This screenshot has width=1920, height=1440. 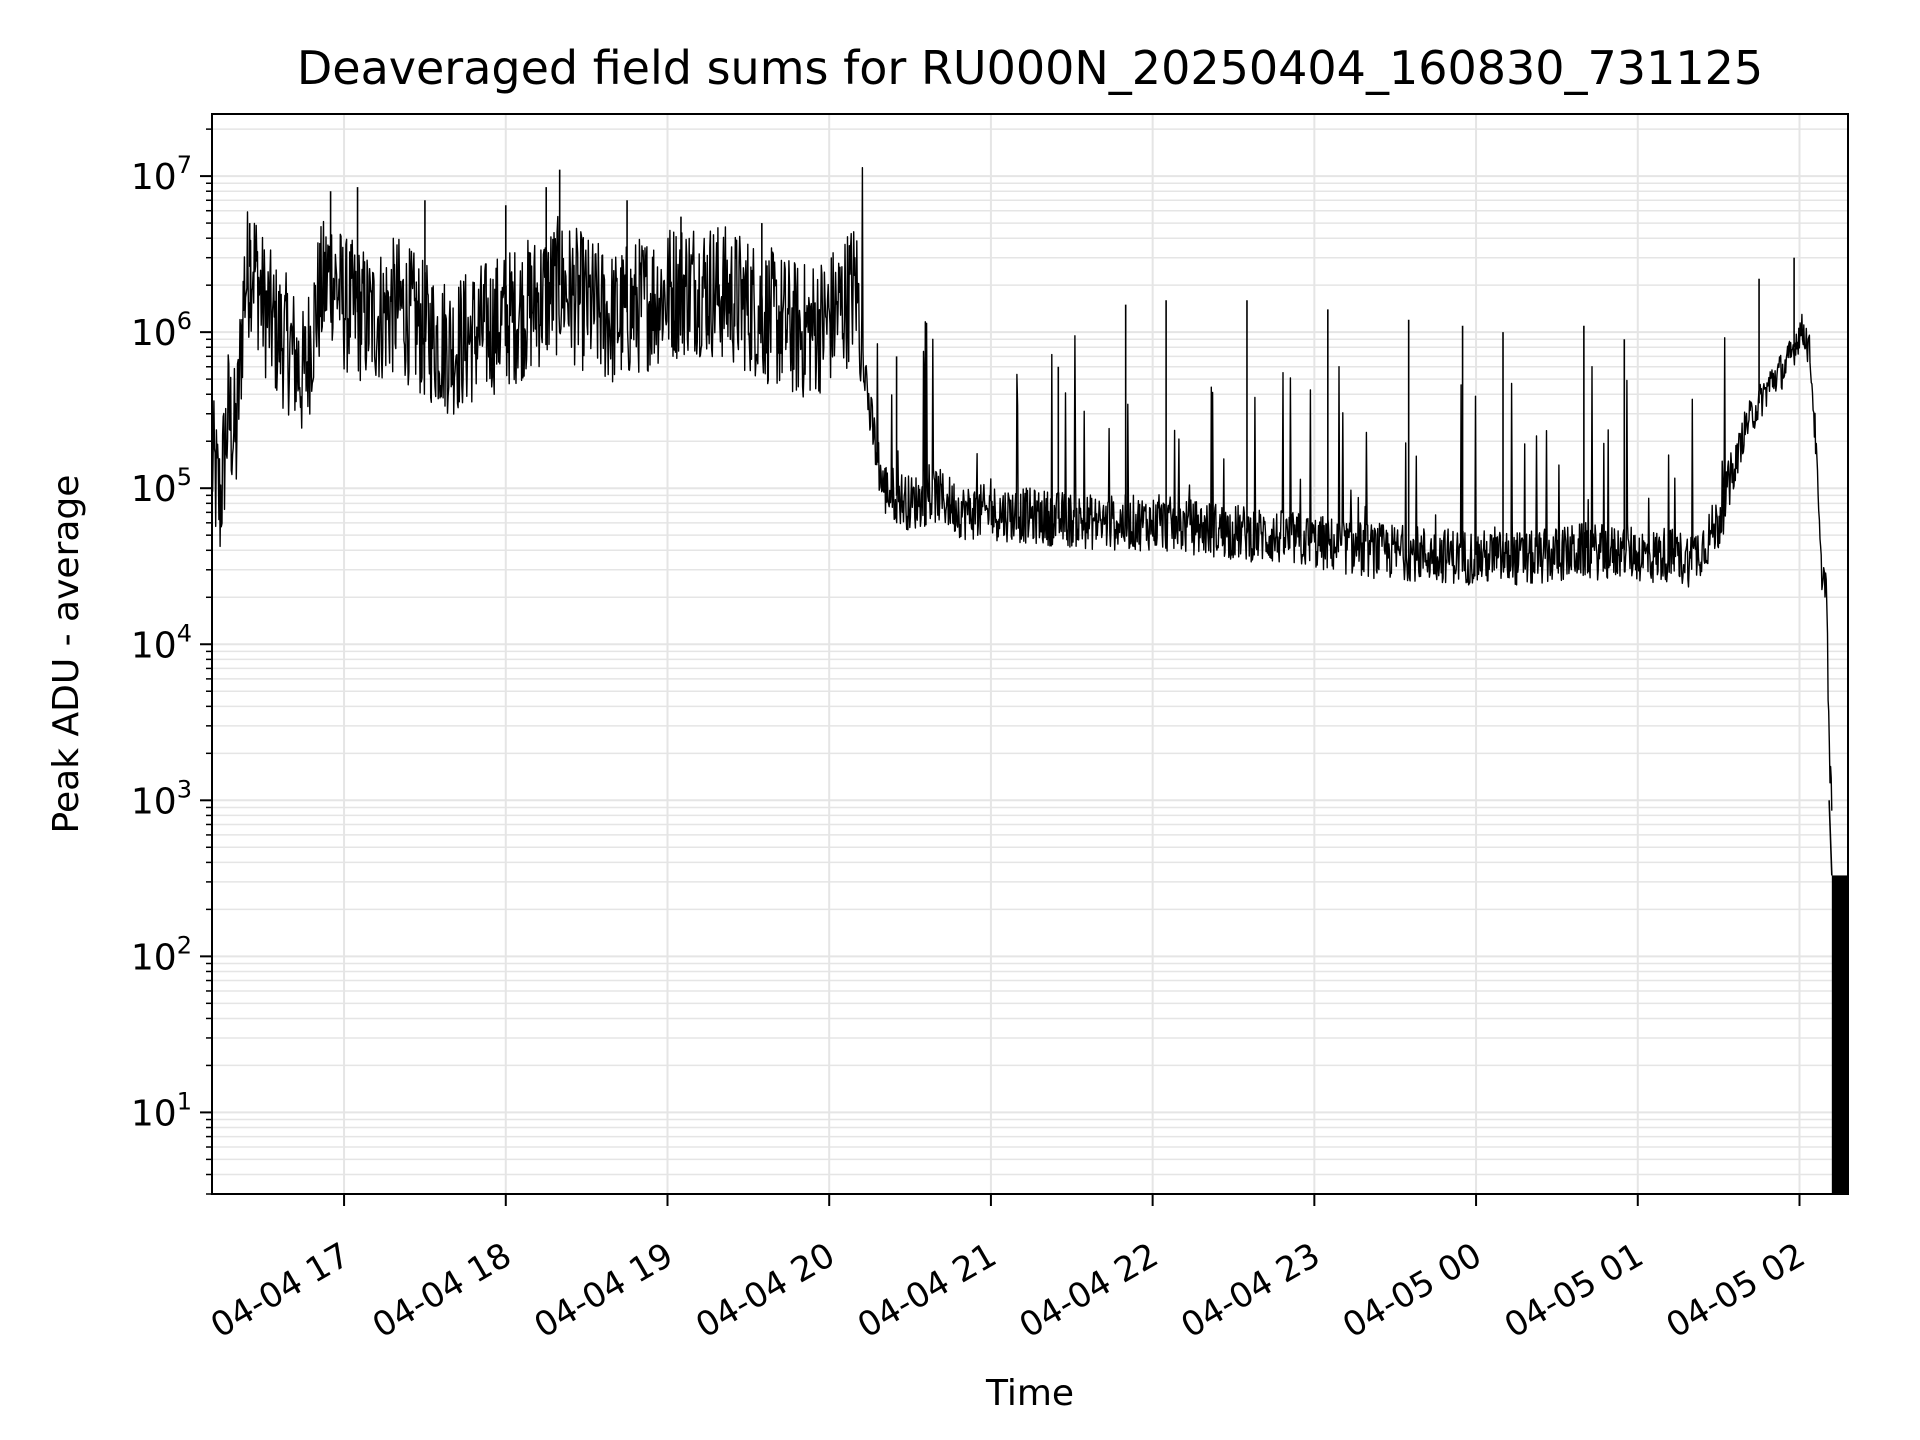 I want to click on x-tick-label: 04-05 01, so click(x=1574, y=1290).